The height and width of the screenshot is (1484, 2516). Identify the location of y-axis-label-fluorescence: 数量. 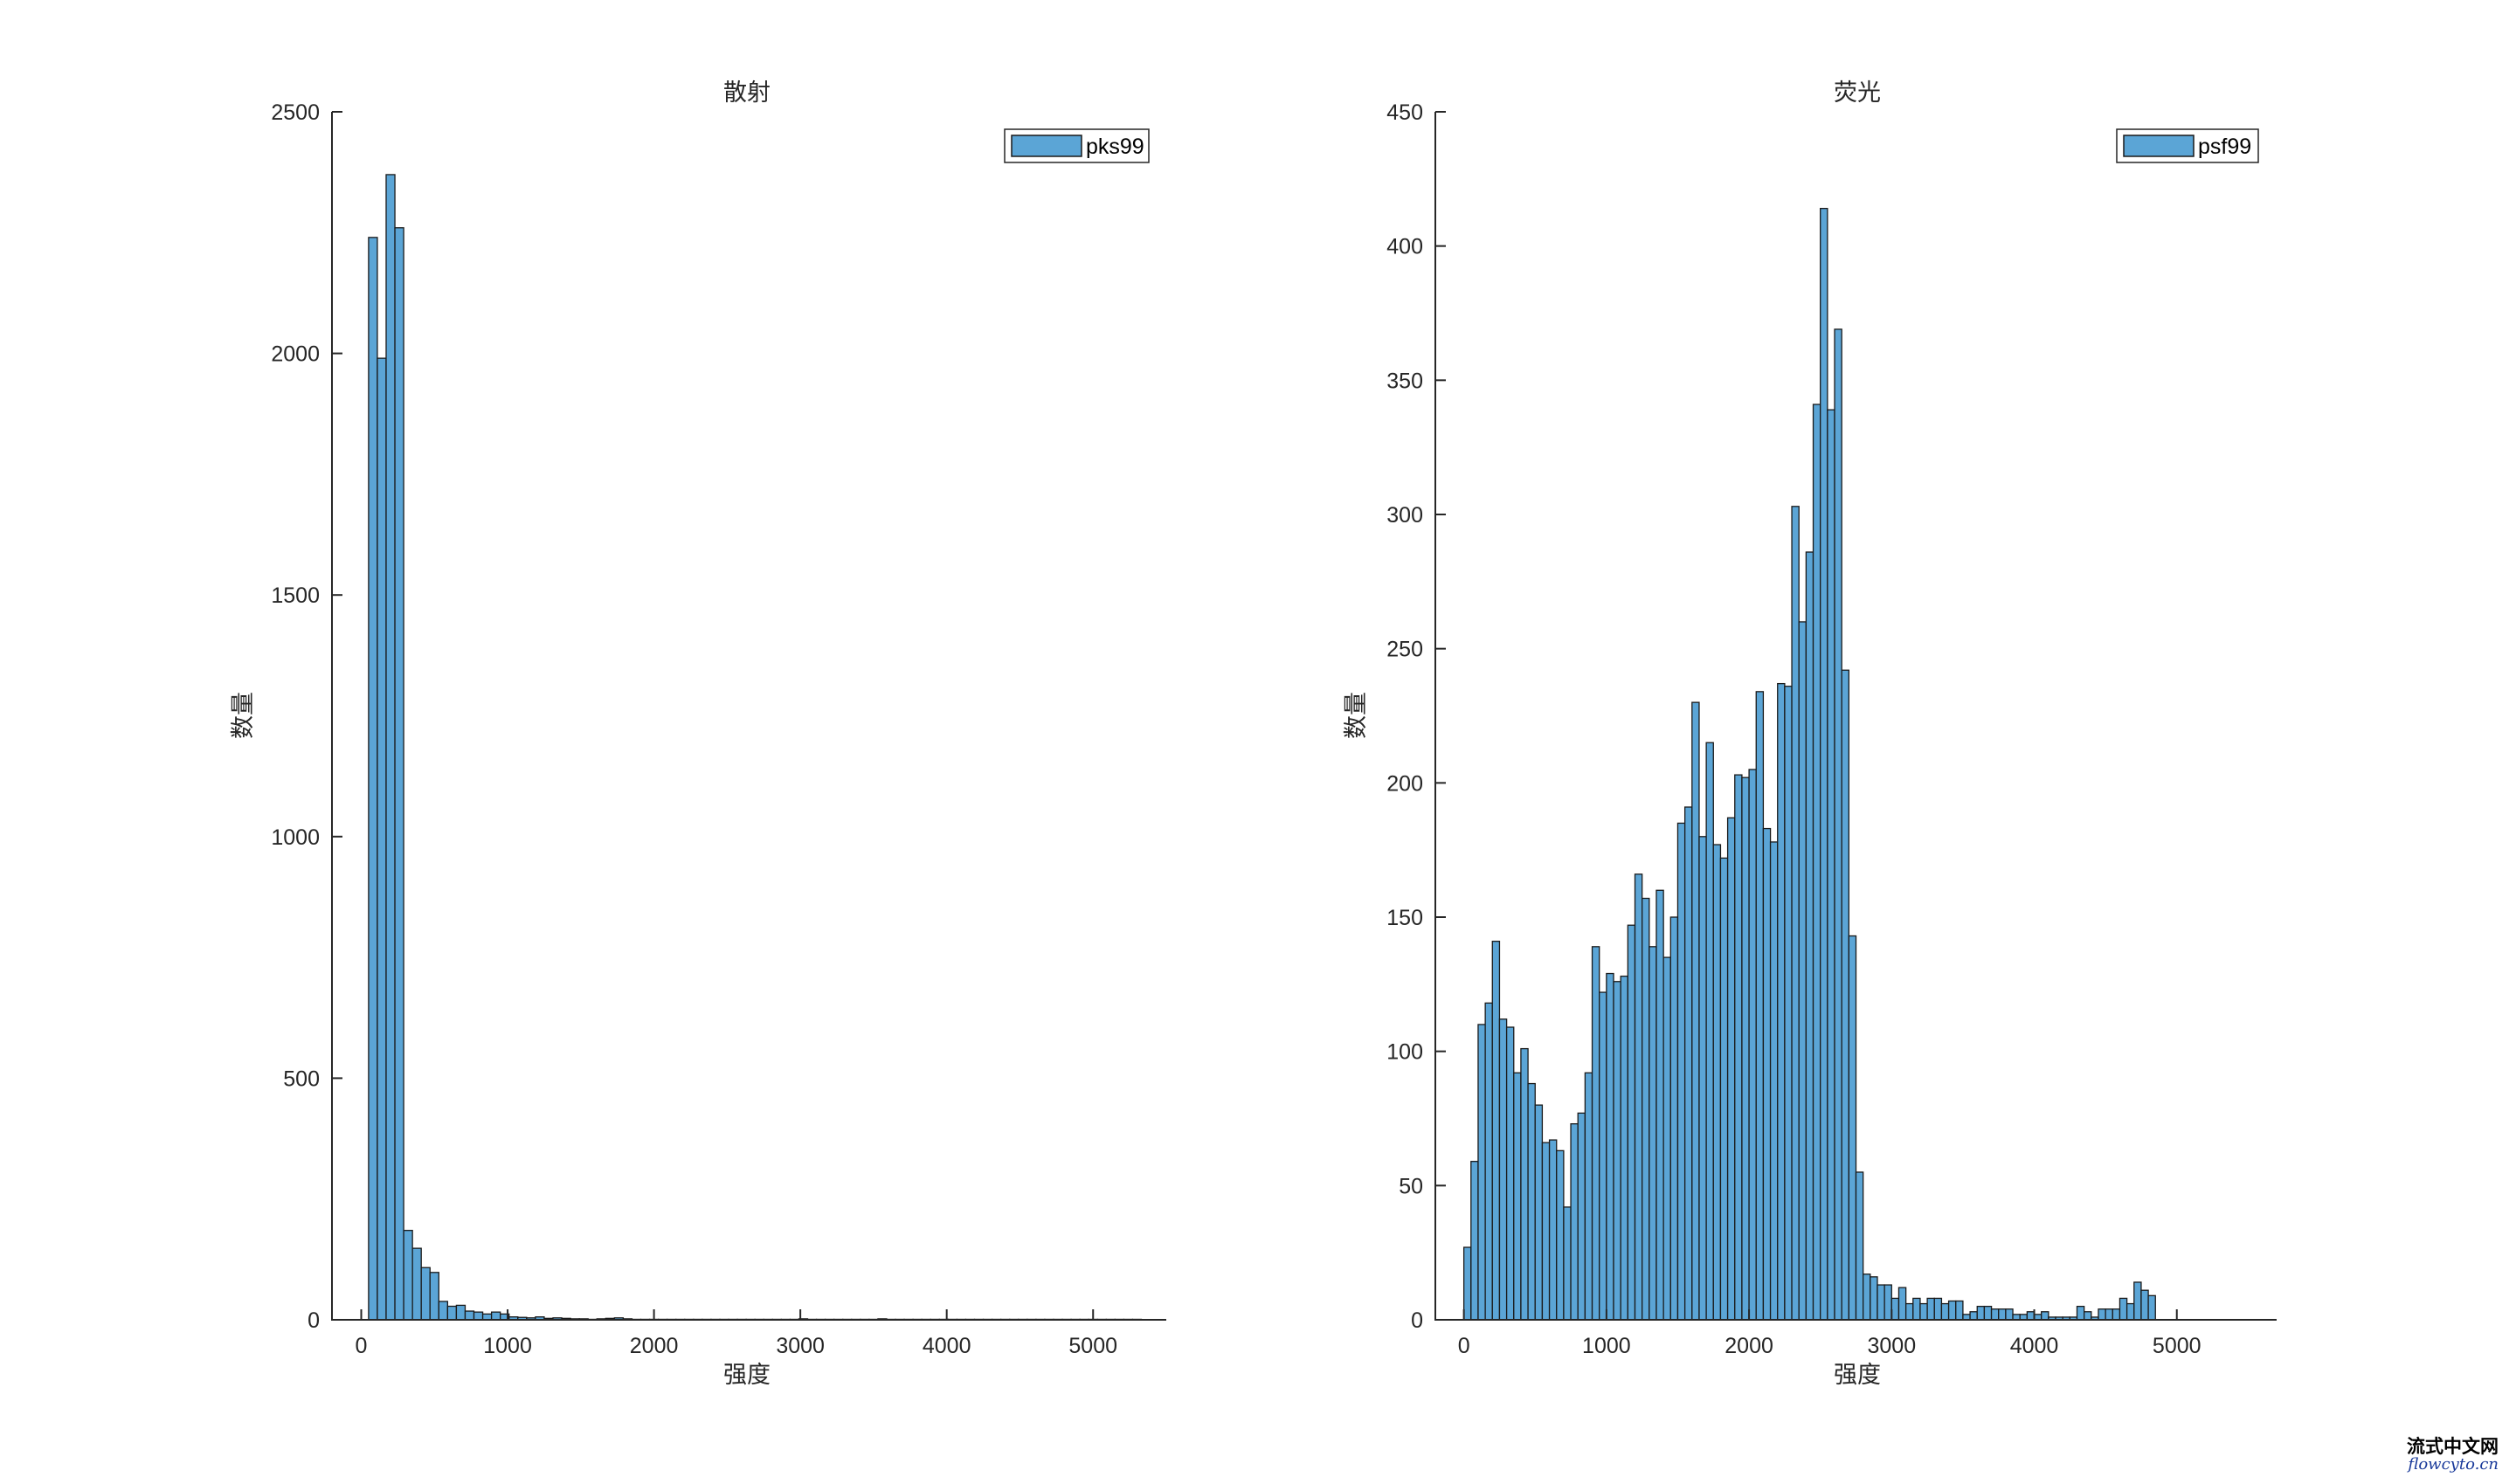
(1356, 715).